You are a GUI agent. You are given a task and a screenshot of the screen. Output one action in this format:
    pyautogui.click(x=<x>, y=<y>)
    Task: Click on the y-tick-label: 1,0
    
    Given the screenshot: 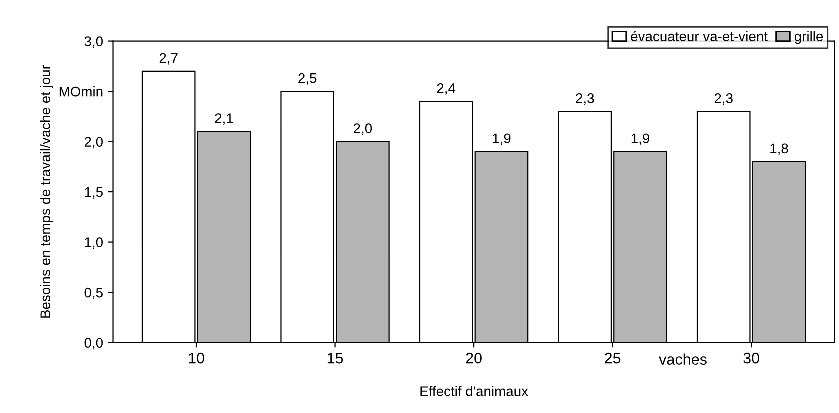 What is the action you would take?
    pyautogui.click(x=94, y=244)
    